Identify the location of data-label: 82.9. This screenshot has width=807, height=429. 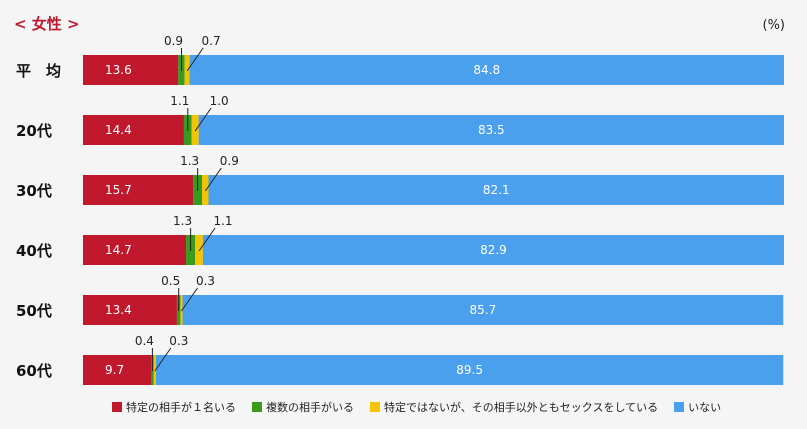
(493, 250).